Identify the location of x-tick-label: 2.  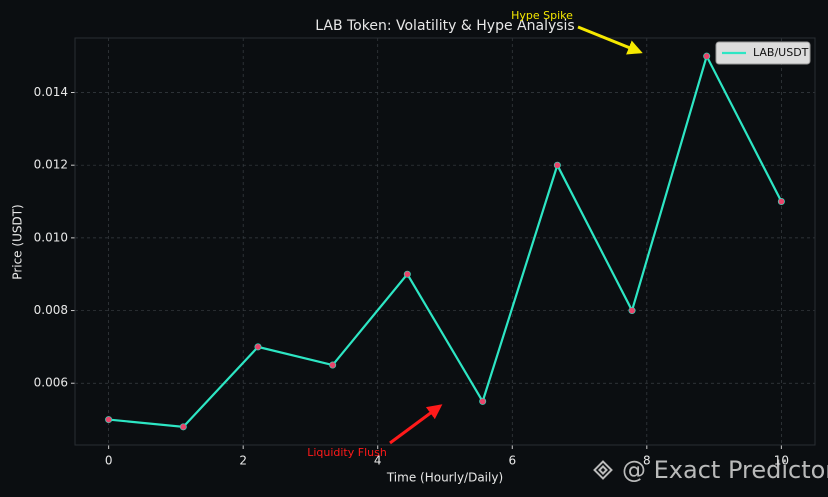
(243, 461).